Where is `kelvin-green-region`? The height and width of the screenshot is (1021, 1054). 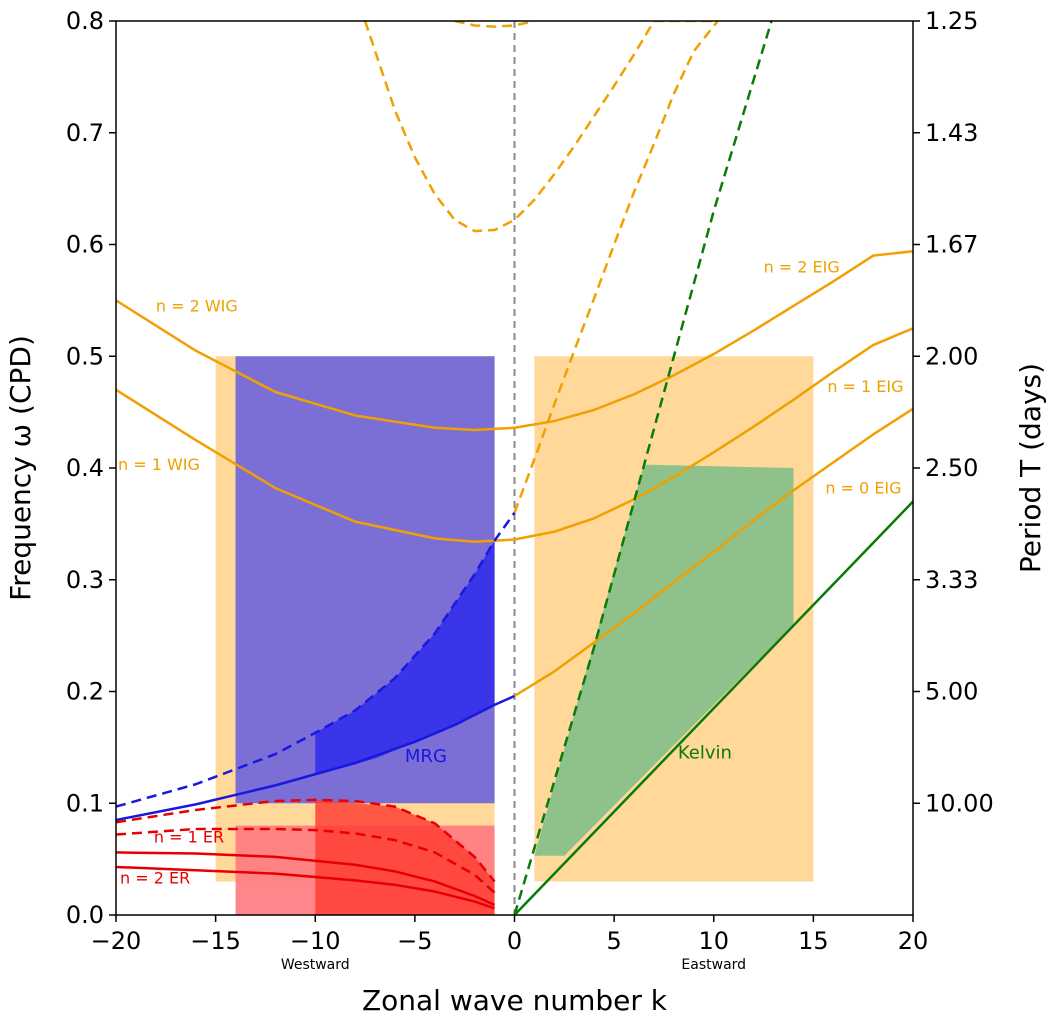
kelvin-green-region is located at coordinates (664, 660).